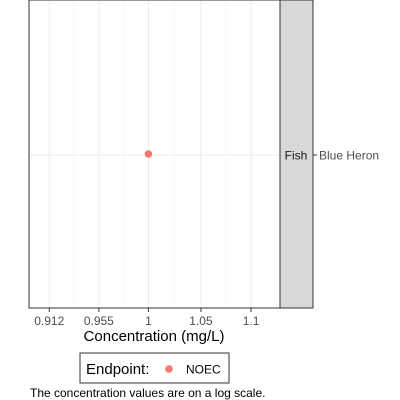  Describe the element at coordinates (154, 336) in the screenshot. I see `x-axis-title: Concentration (mg/L)` at that location.